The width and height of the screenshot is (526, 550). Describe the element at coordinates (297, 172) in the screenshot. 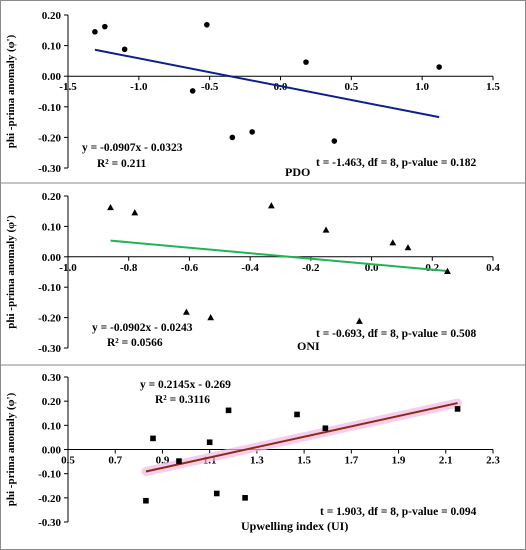

I see `panel-label: PDO` at that location.